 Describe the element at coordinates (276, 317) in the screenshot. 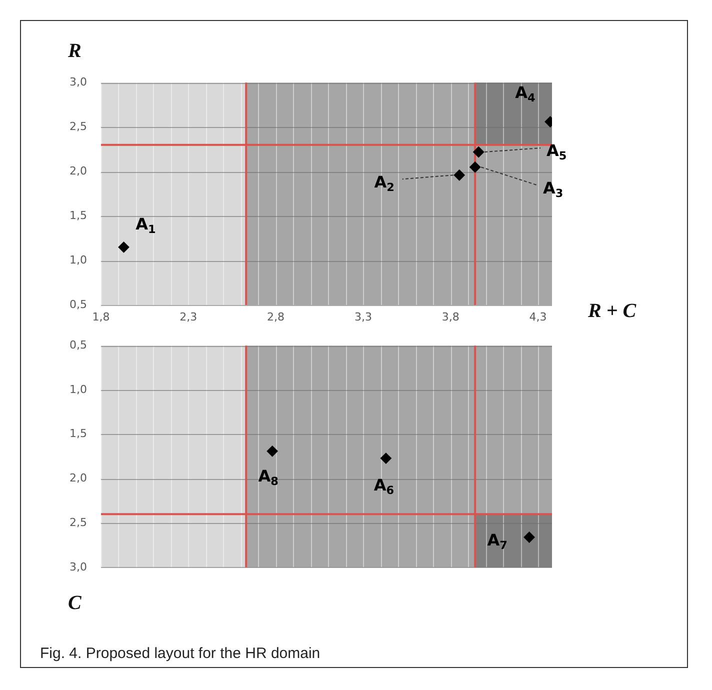

I see `x-tick-label: 2,8` at that location.